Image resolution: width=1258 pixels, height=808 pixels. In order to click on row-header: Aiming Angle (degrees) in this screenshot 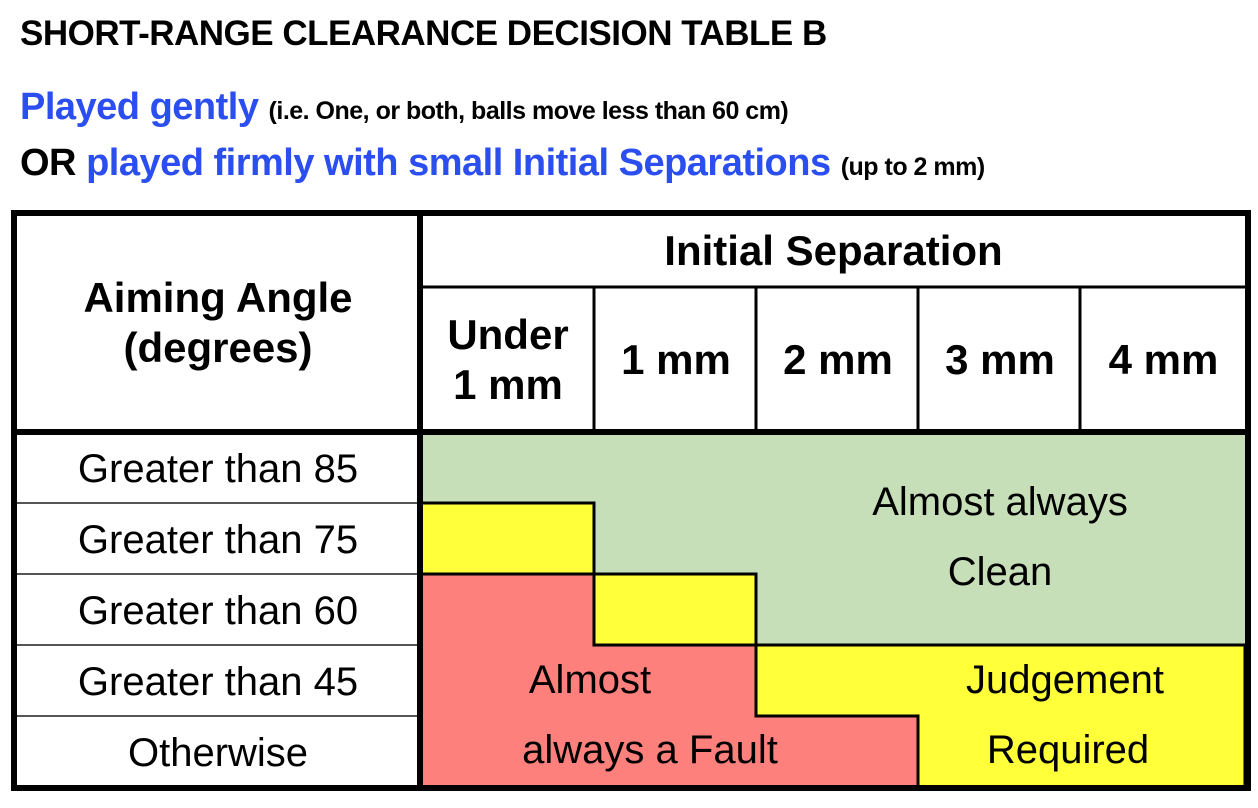, I will do `click(218, 323)`.